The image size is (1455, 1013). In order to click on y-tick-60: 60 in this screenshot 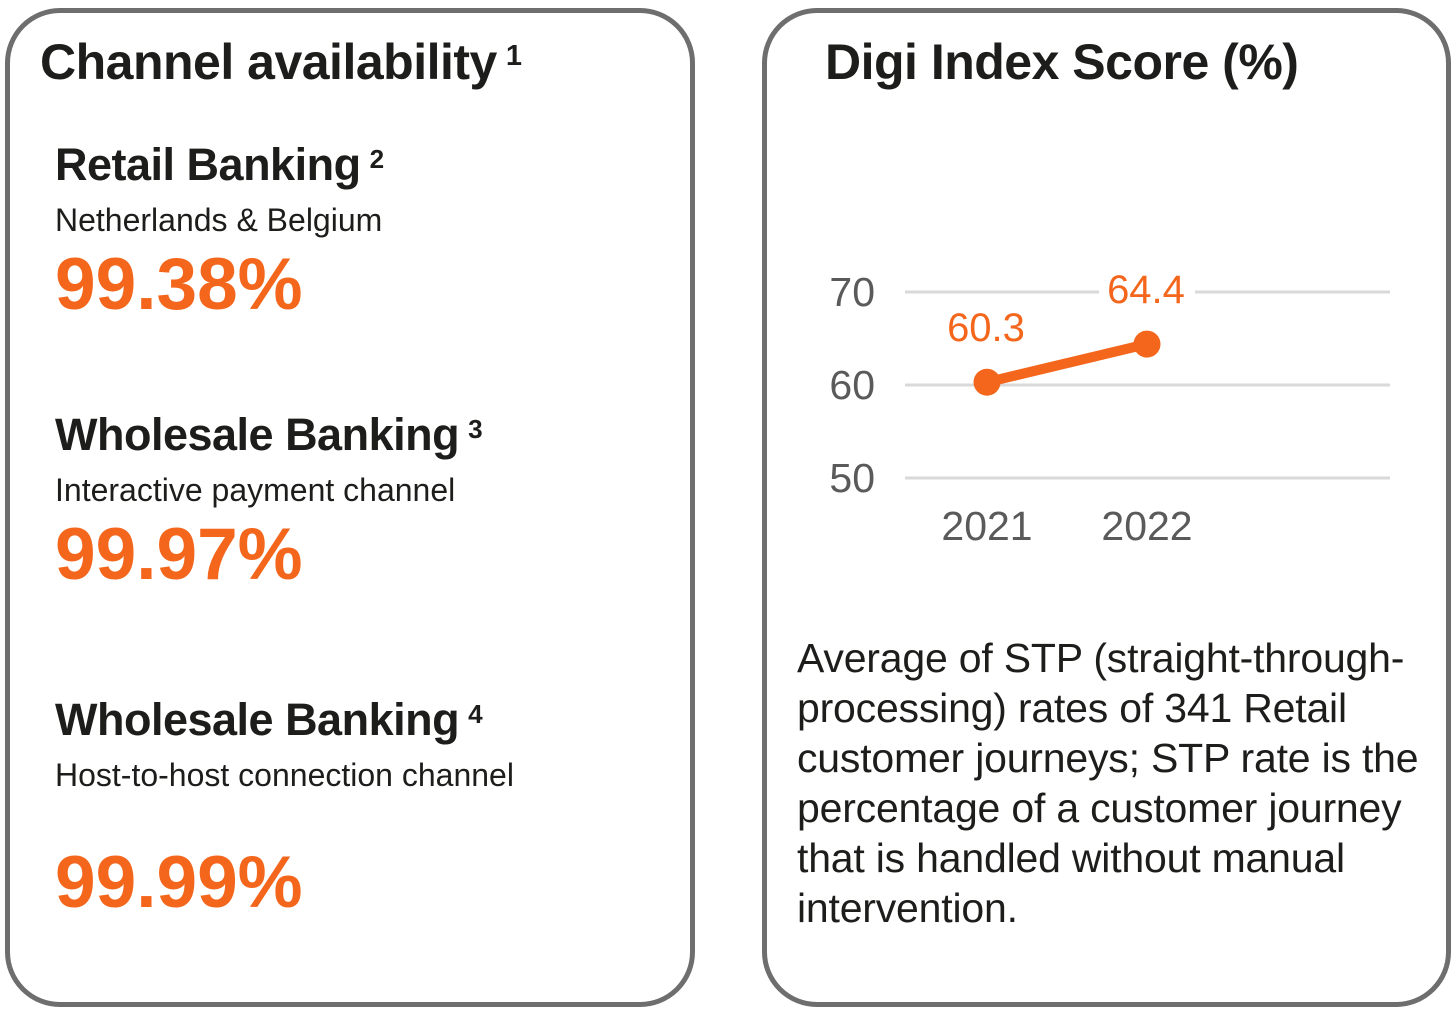, I will do `click(852, 385)`.